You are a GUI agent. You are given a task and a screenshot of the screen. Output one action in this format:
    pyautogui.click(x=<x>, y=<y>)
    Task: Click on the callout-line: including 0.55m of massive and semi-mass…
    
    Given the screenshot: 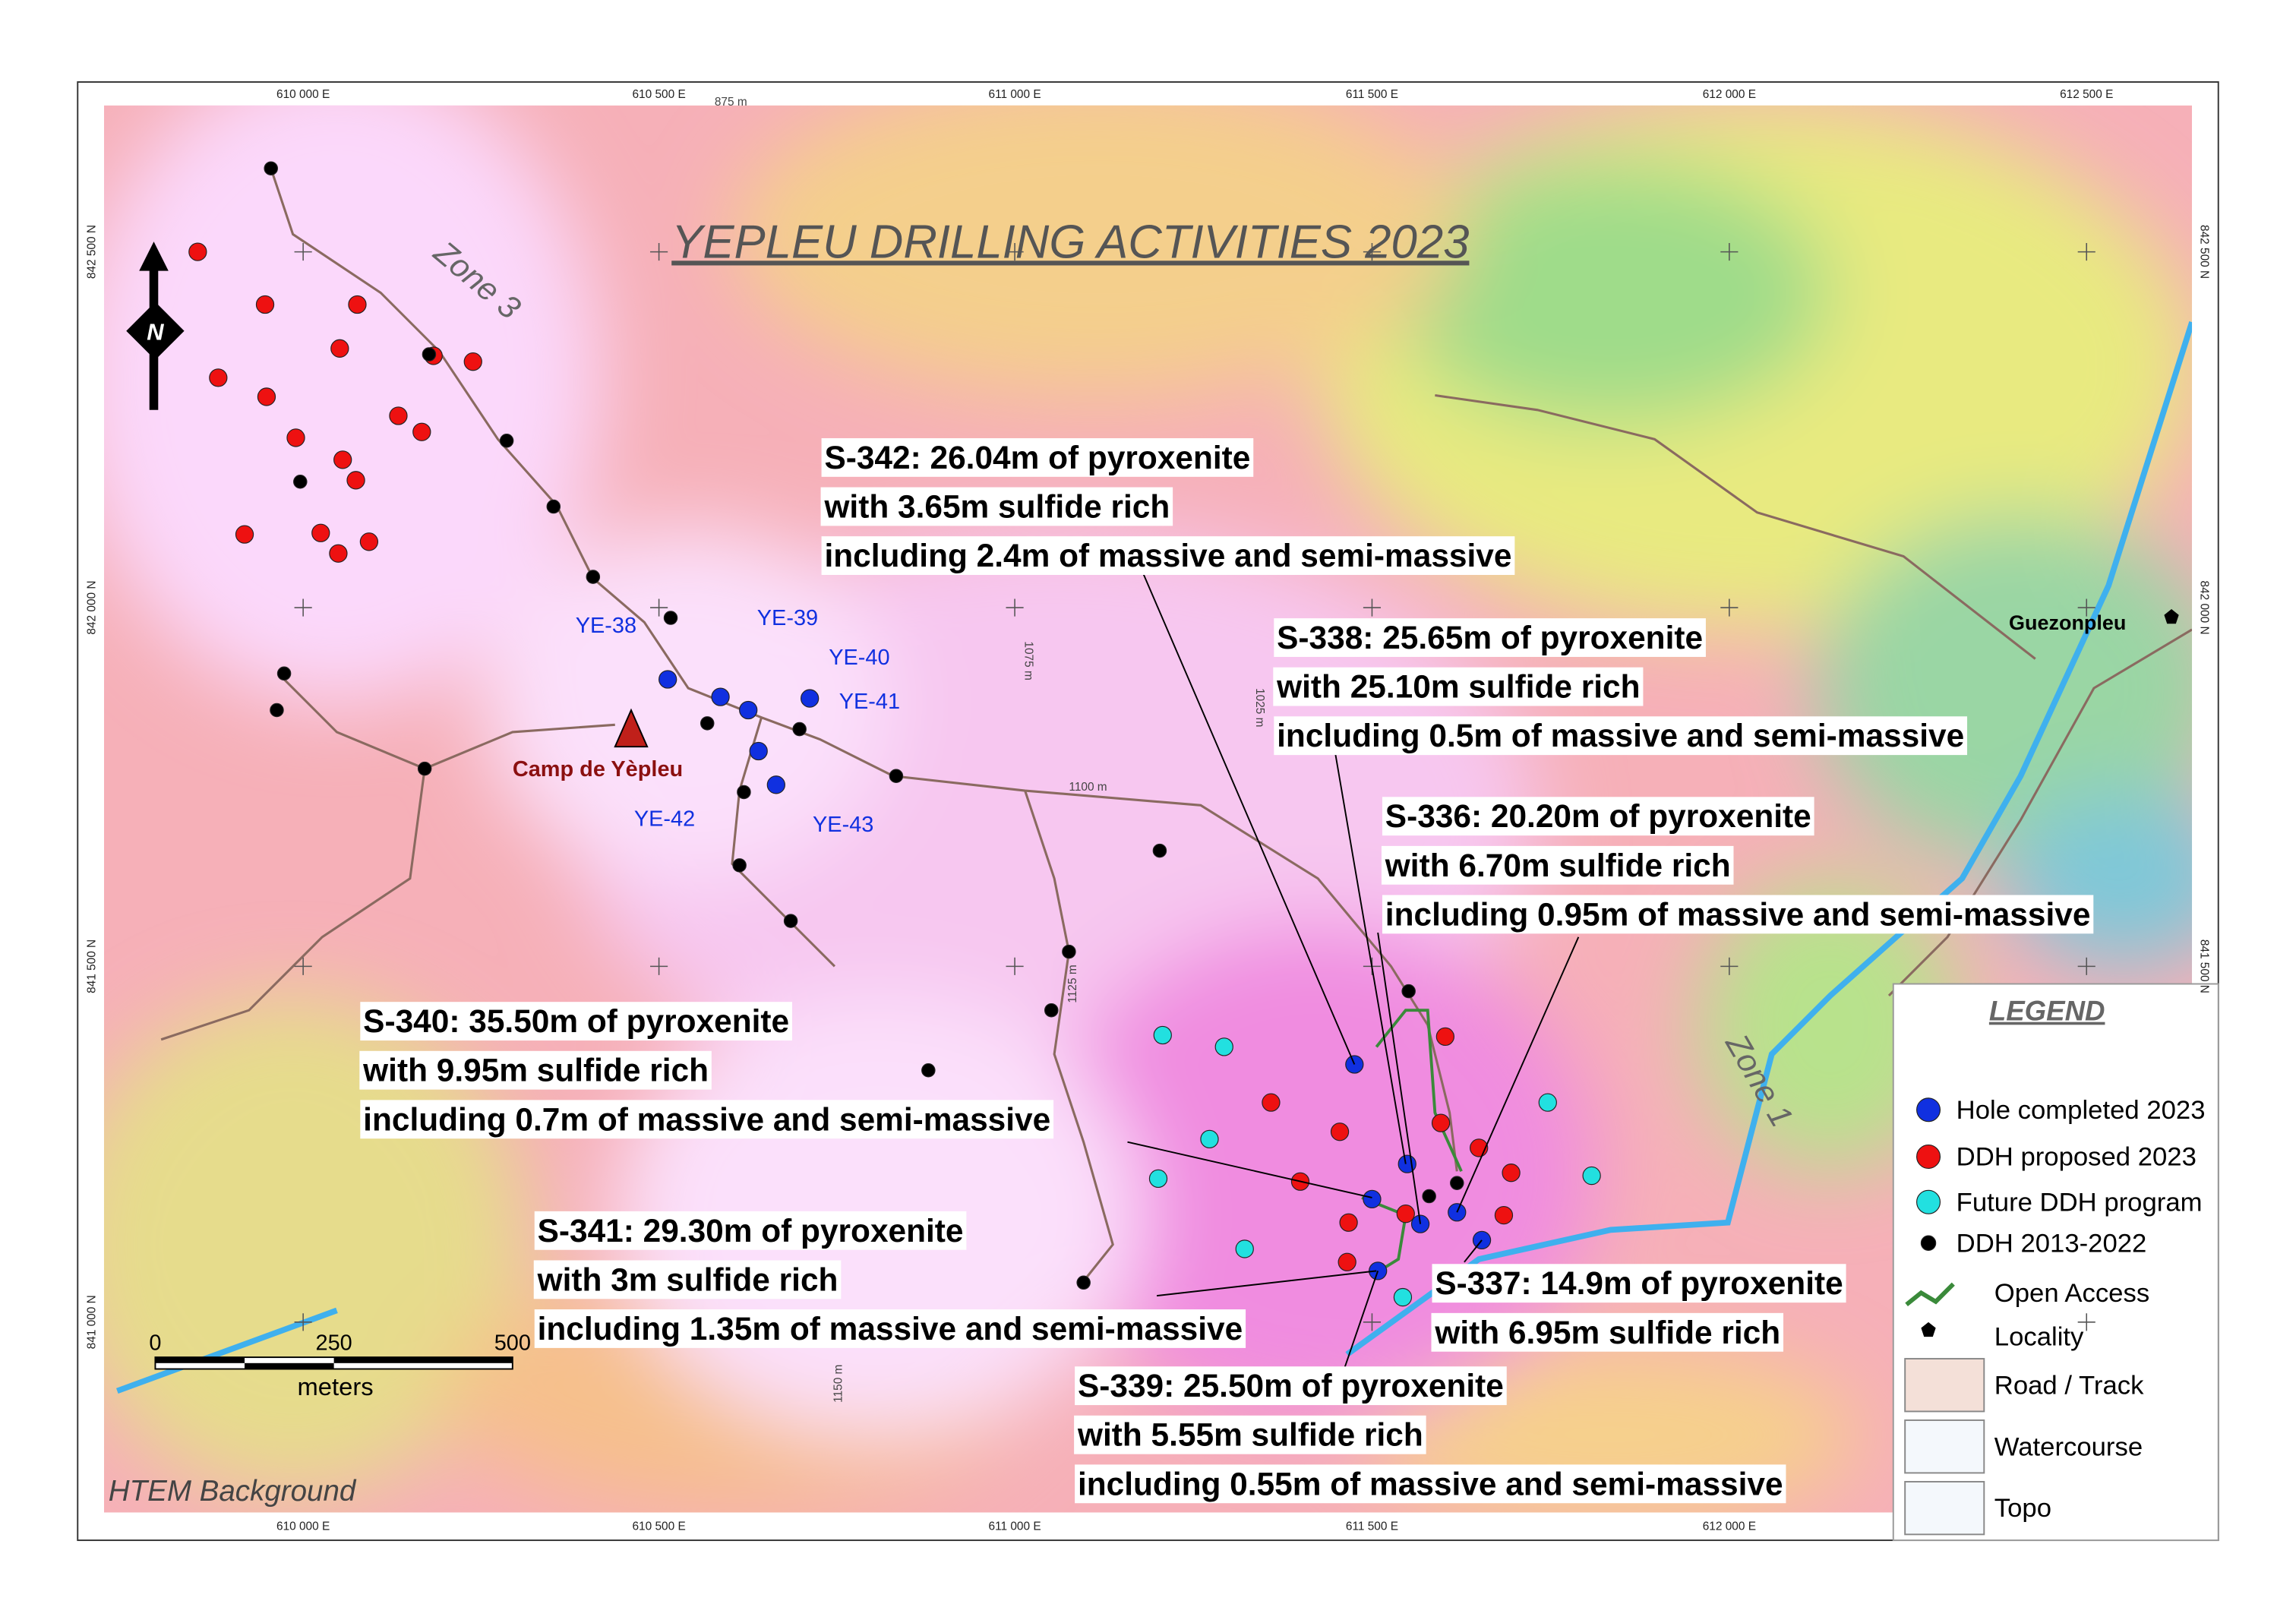 What is the action you would take?
    pyautogui.click(x=1430, y=1483)
    